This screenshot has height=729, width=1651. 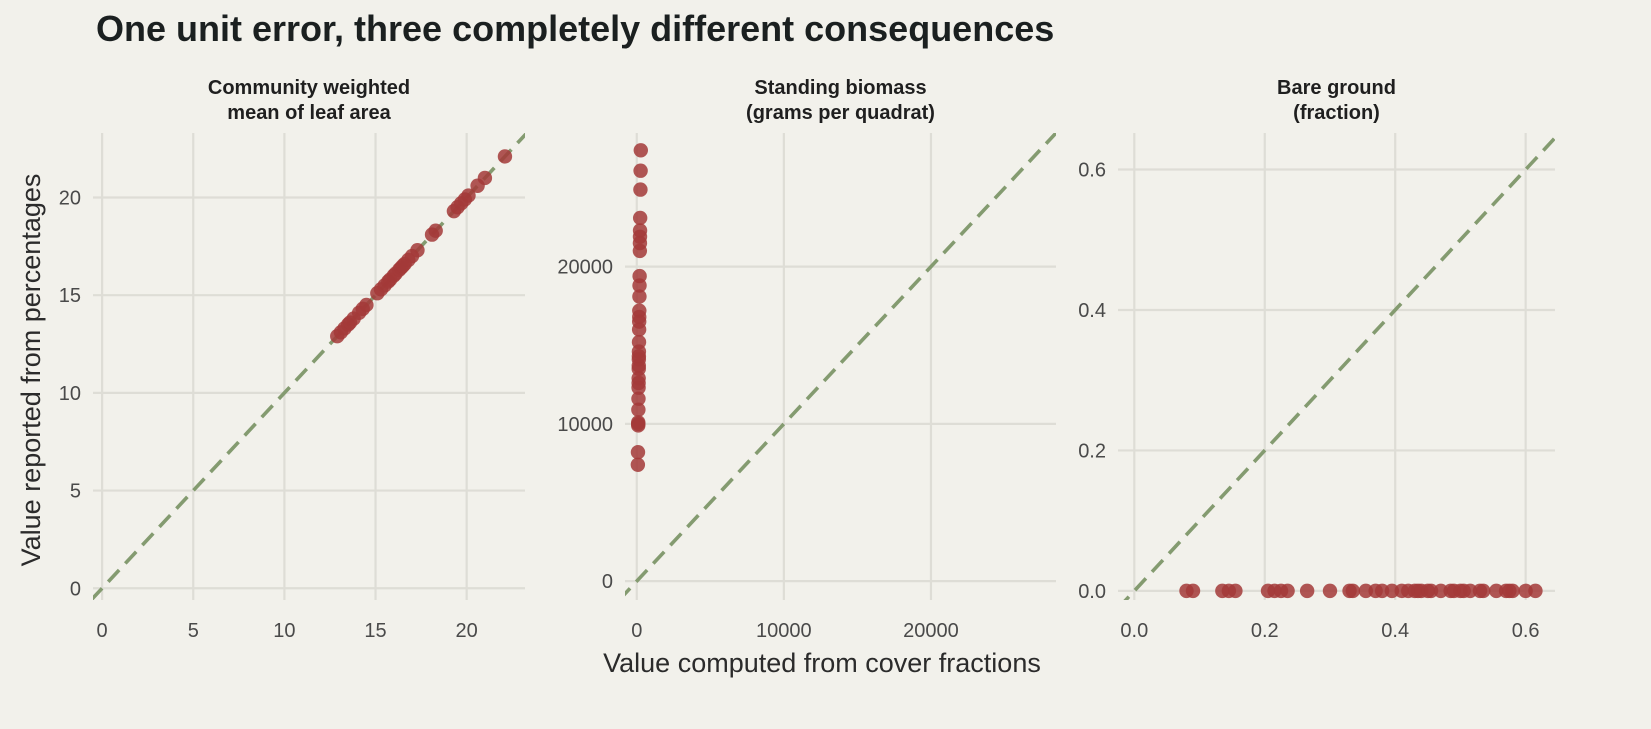 What do you see at coordinates (840, 113) in the screenshot?
I see `panel-title: (grams per quadrat)` at bounding box center [840, 113].